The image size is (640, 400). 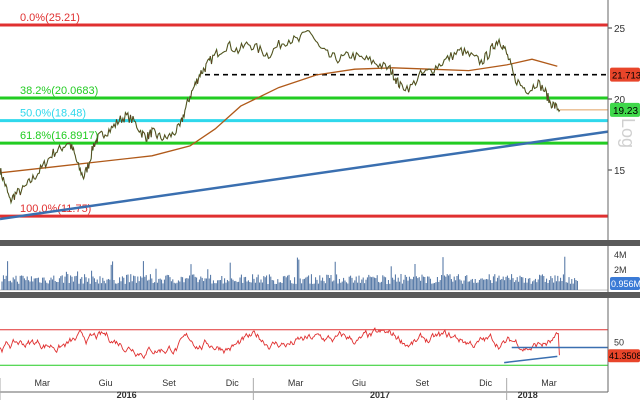 I want to click on resistance-tag, so click(x=625, y=74).